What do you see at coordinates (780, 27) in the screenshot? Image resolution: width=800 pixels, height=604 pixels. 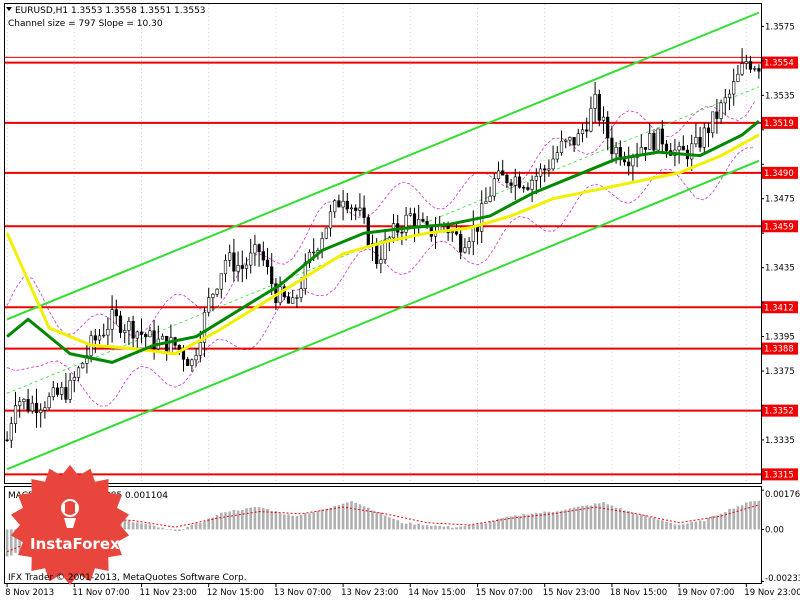 I see `y-tick-label: 1.3575` at bounding box center [780, 27].